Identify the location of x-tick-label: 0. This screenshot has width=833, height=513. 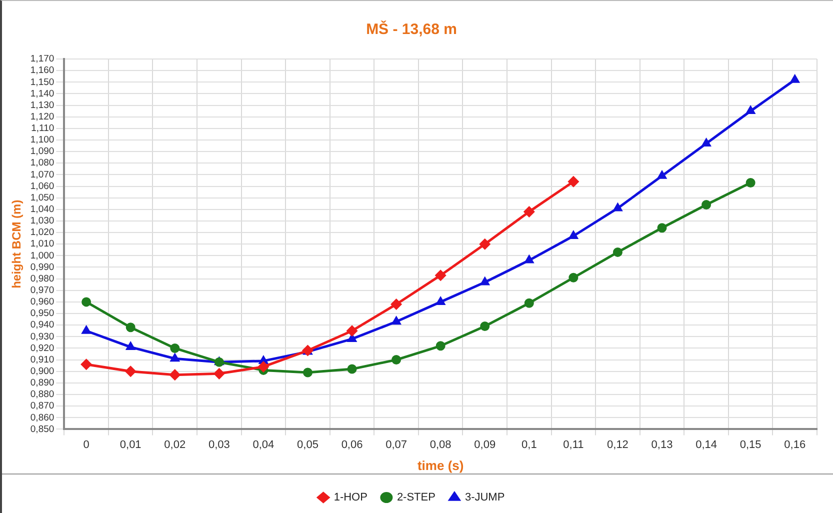
(86, 444).